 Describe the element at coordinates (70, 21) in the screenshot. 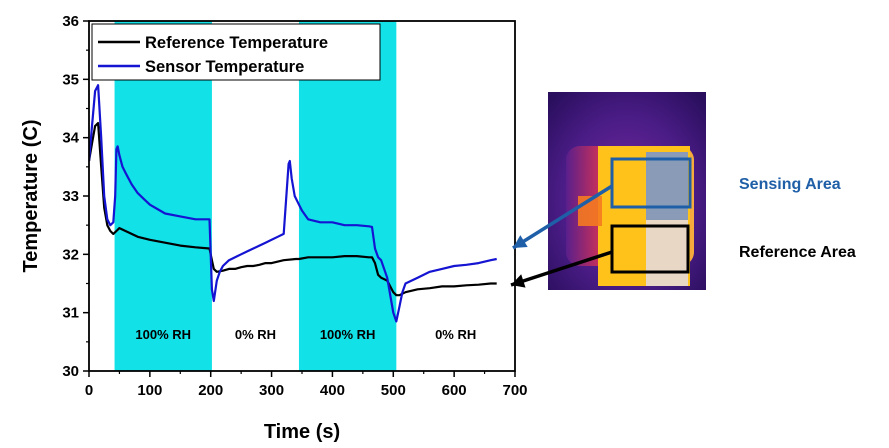

I see `y-tick-label: 36` at that location.